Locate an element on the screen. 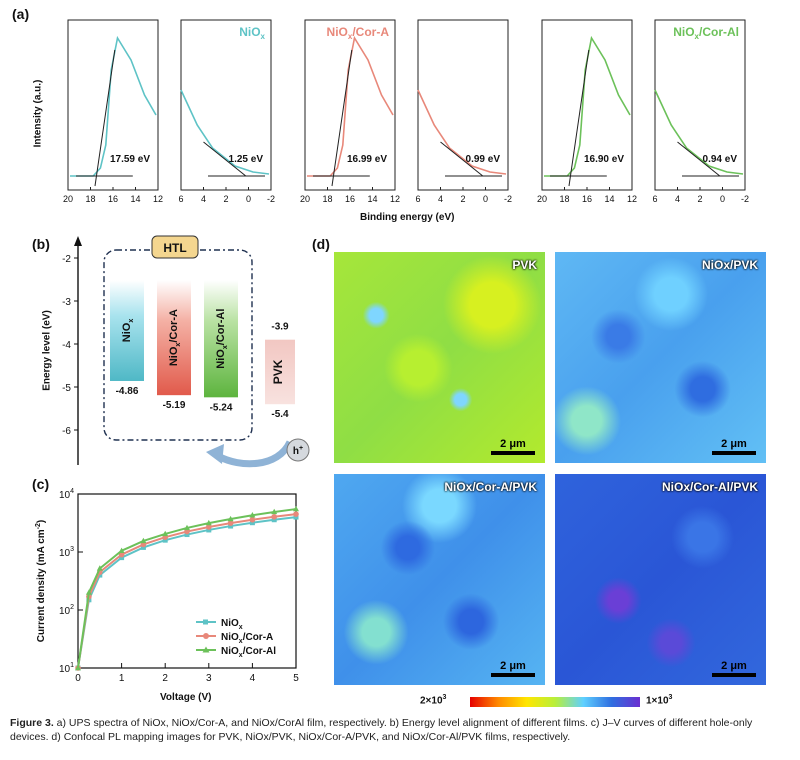 This screenshot has height=760, width=800. ups-value-label: 16.99 eV is located at coordinates (367, 159).